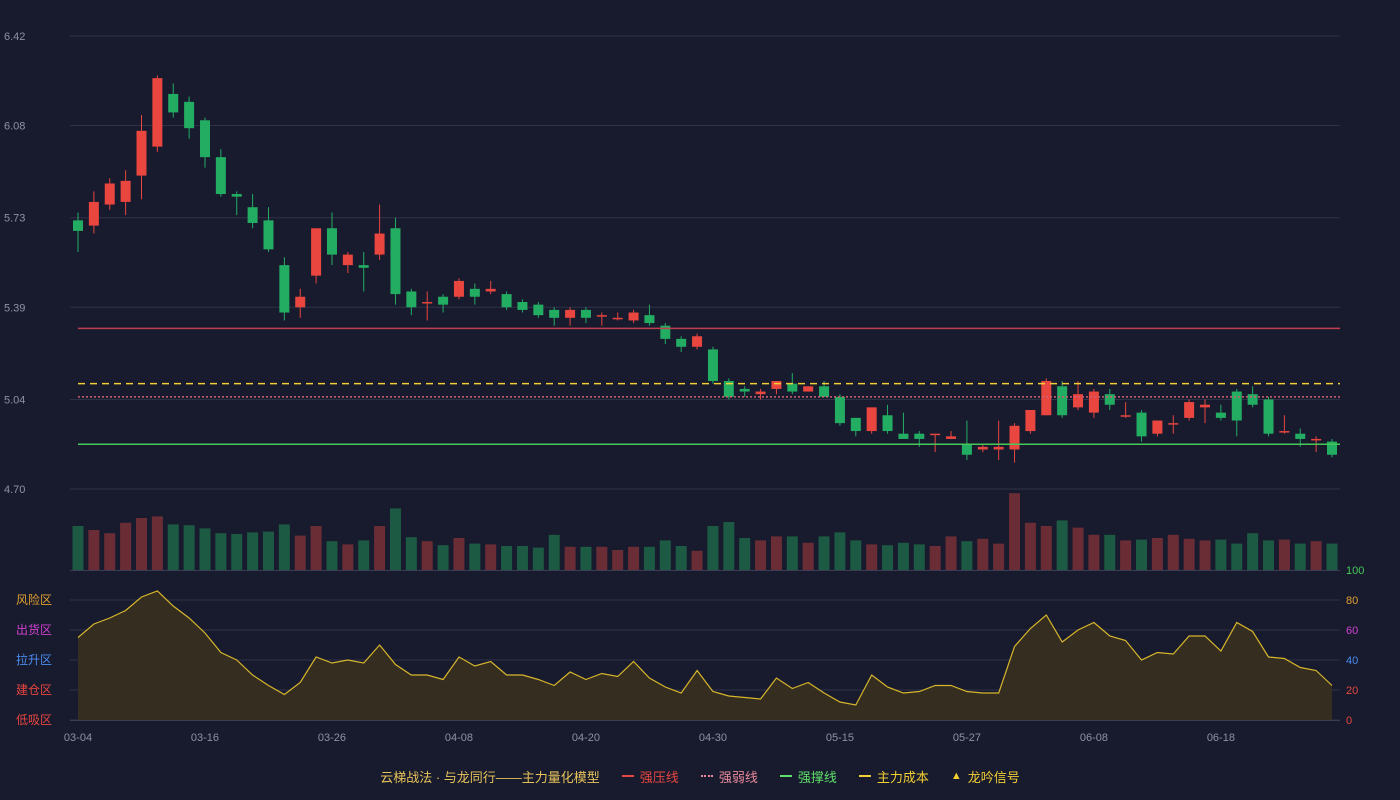  I want to click on legend-item-strong-pressure: 强压线, so click(650, 776).